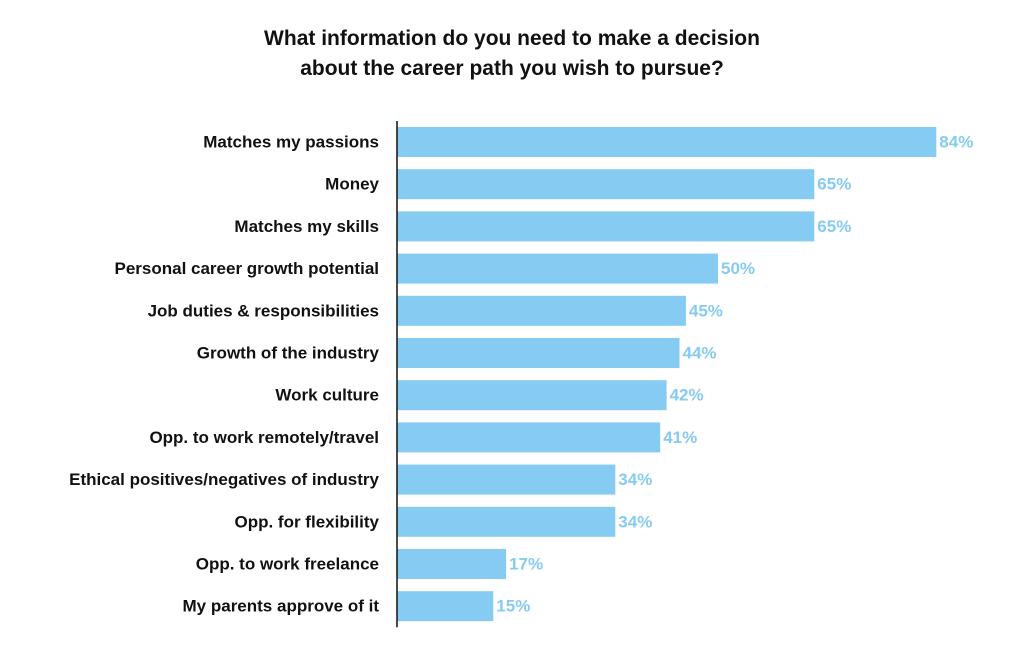 Image resolution: width=1024 pixels, height=652 pixels. What do you see at coordinates (264, 437) in the screenshot?
I see `category-label-7: Opp. to work remotely/travel` at bounding box center [264, 437].